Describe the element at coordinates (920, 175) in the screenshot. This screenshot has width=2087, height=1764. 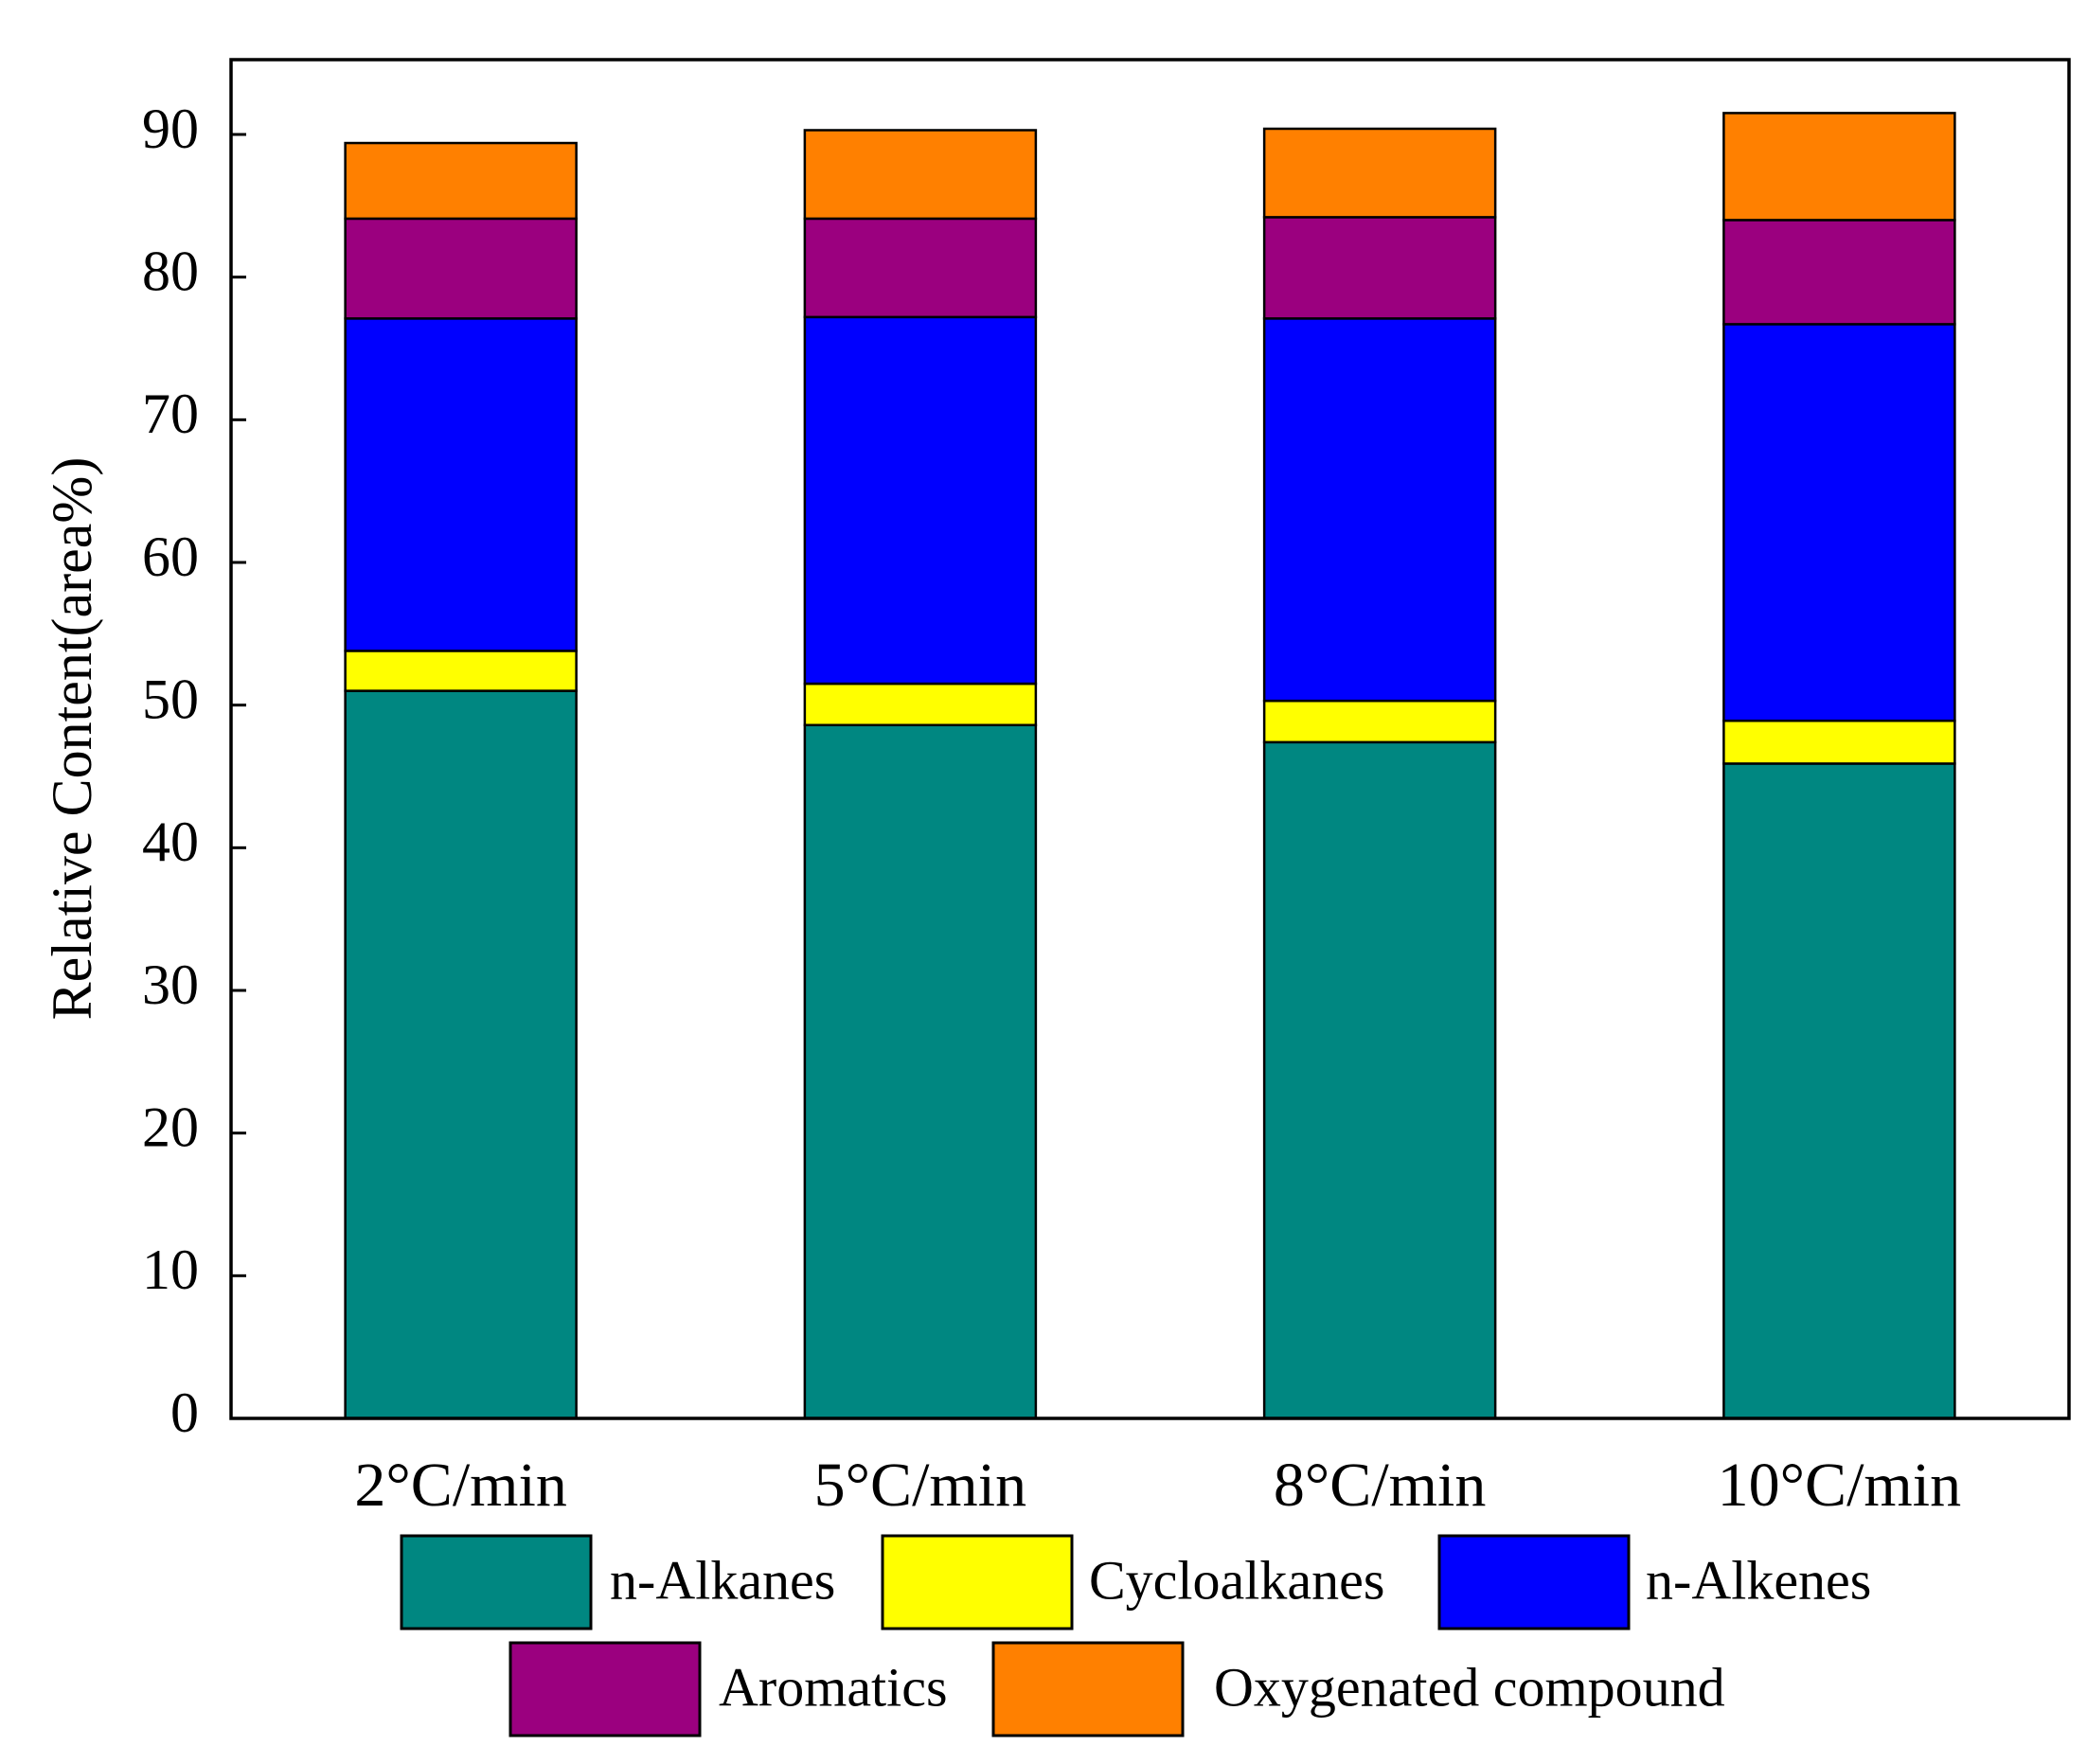
I see `bar-segment-oxygenated-compound-5-c-min` at that location.